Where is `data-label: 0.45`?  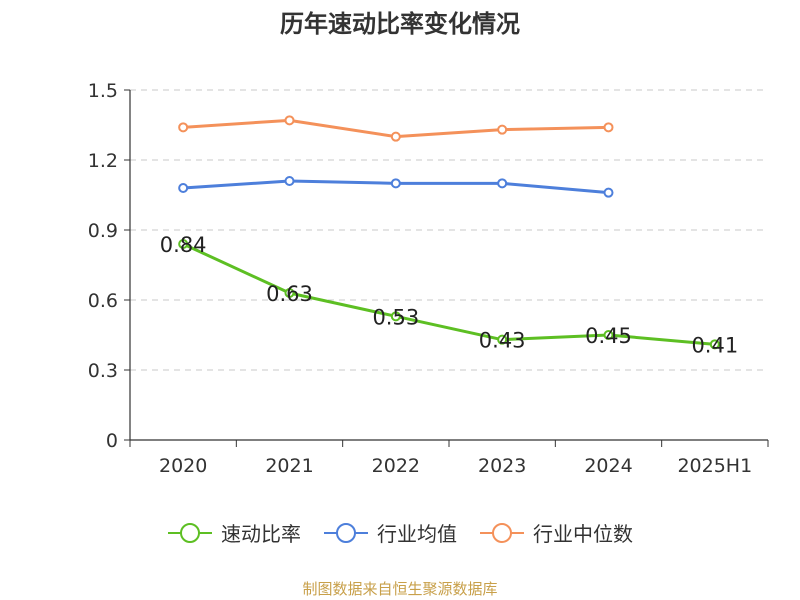 data-label: 0.45 is located at coordinates (608, 336).